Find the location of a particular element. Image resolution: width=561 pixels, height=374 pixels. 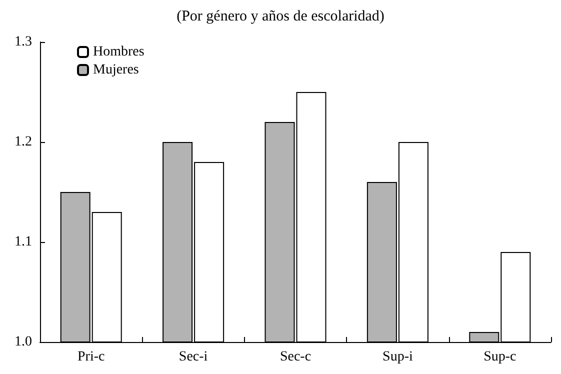

chart-title: (Por género y años de escolaridad) is located at coordinates (280, 16).